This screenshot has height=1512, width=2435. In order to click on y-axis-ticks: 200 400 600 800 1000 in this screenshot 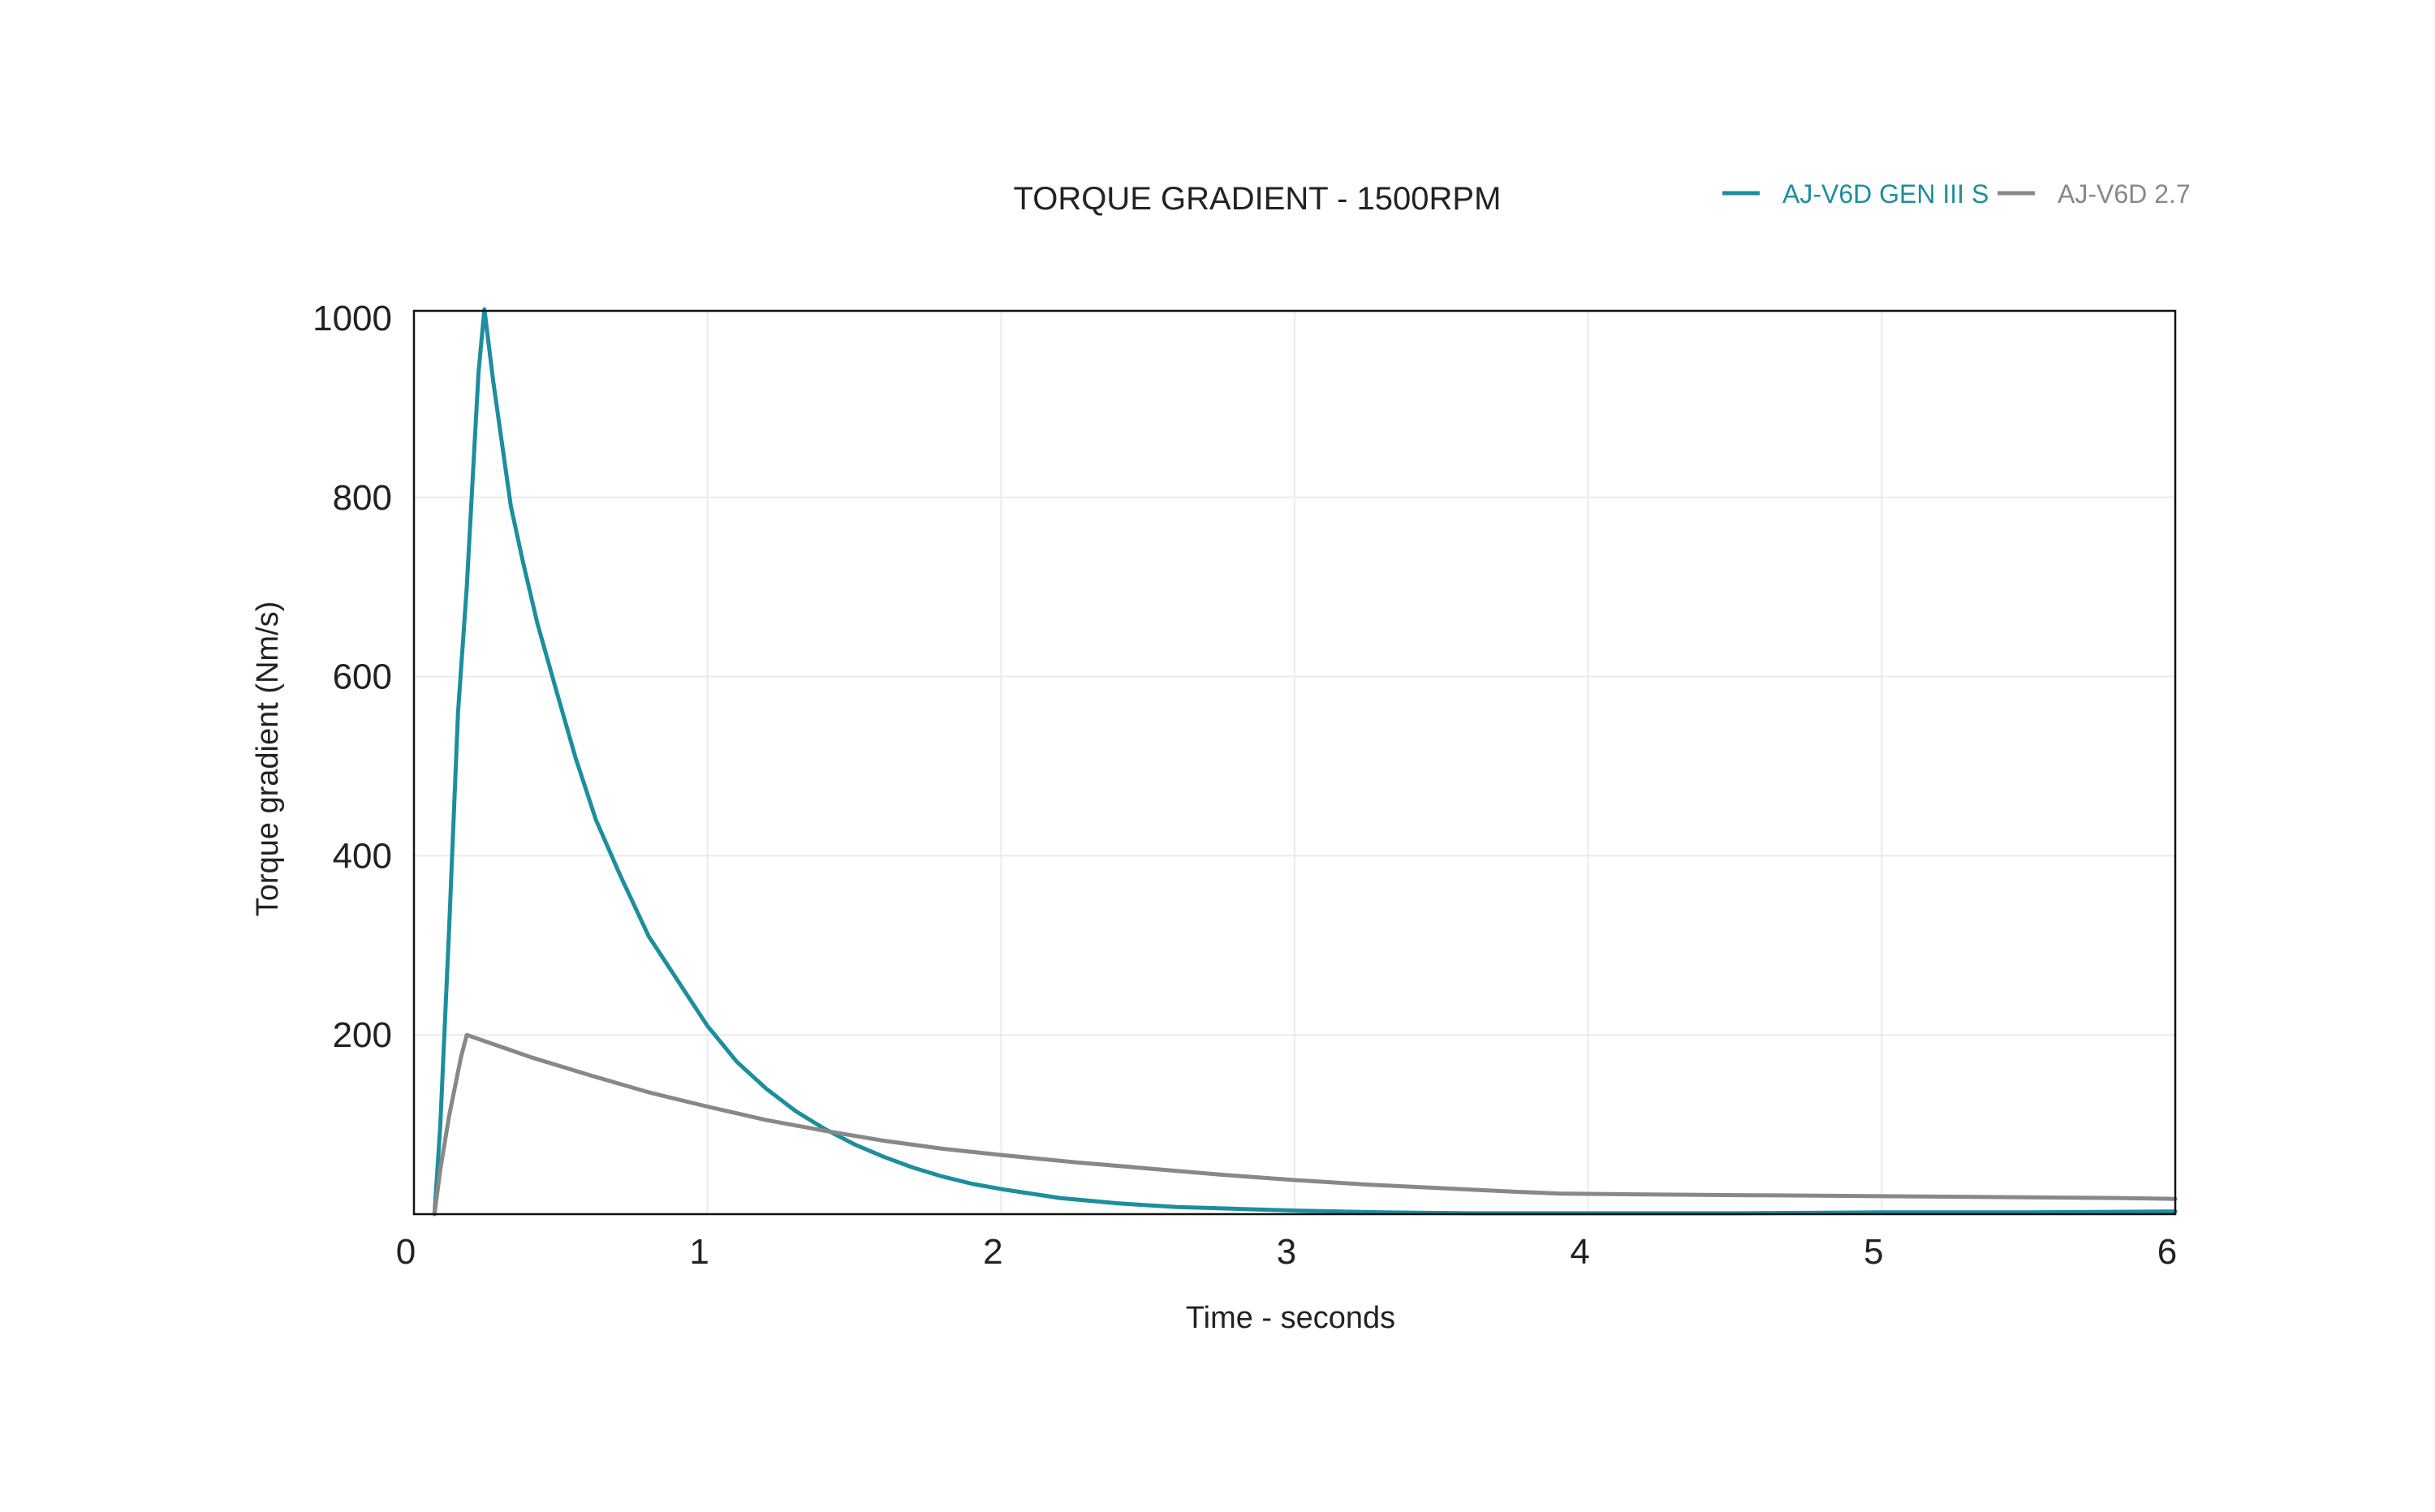, I will do `click(352, 677)`.